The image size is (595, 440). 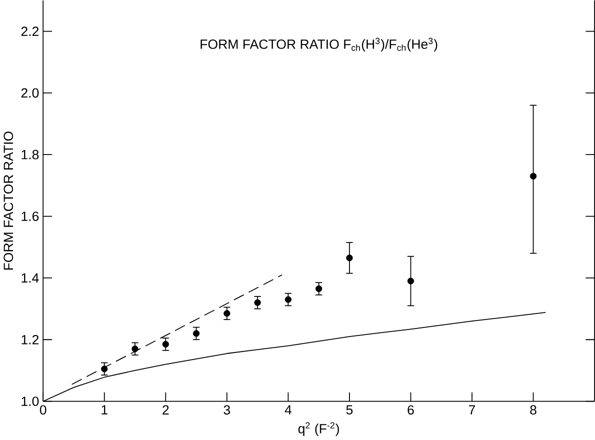 I want to click on x-tick-label: 2, so click(x=165, y=410).